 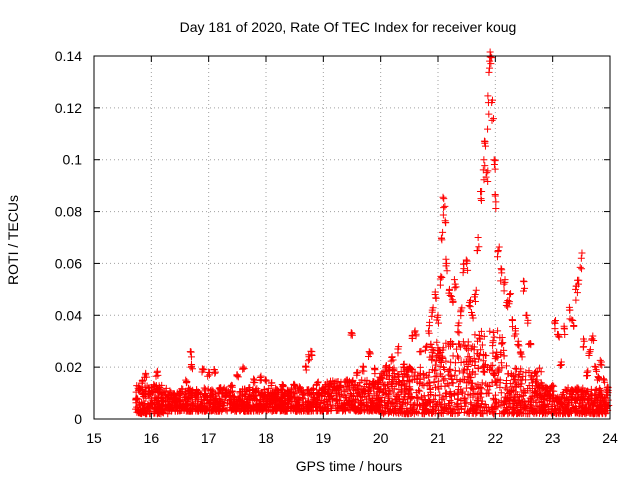 What do you see at coordinates (68, 263) in the screenshot?
I see `y-tick-label: 0.06` at bounding box center [68, 263].